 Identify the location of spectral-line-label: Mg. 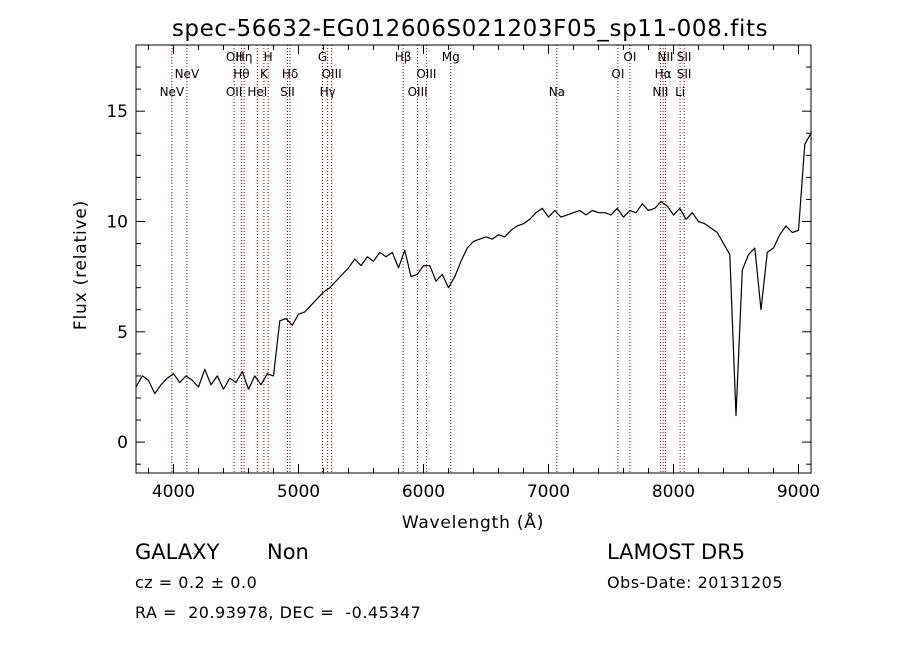
(451, 57).